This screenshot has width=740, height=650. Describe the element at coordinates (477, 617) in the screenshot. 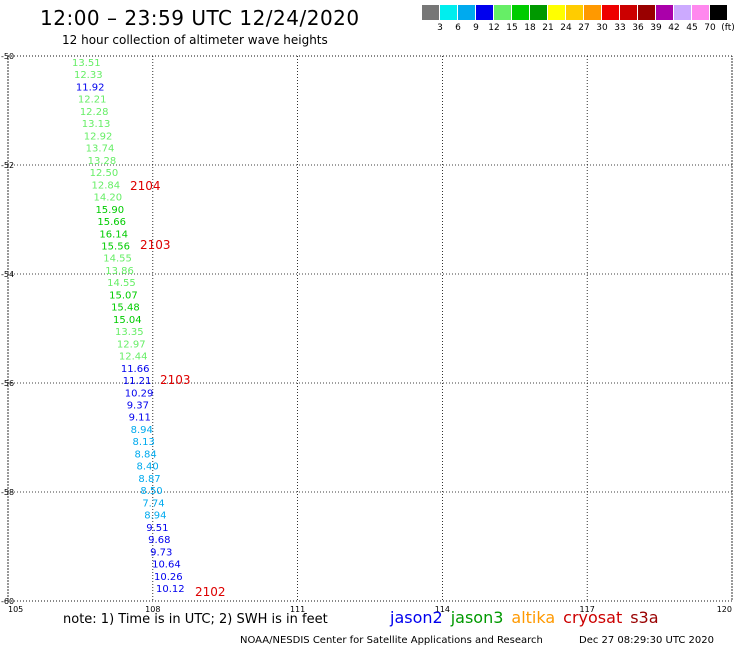

I see `satellite-name: jason3` at that location.